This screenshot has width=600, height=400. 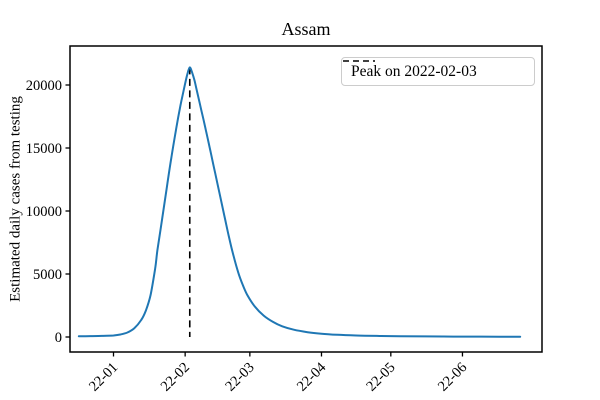 What do you see at coordinates (359, 61) in the screenshot?
I see `legend-dash-icon` at bounding box center [359, 61].